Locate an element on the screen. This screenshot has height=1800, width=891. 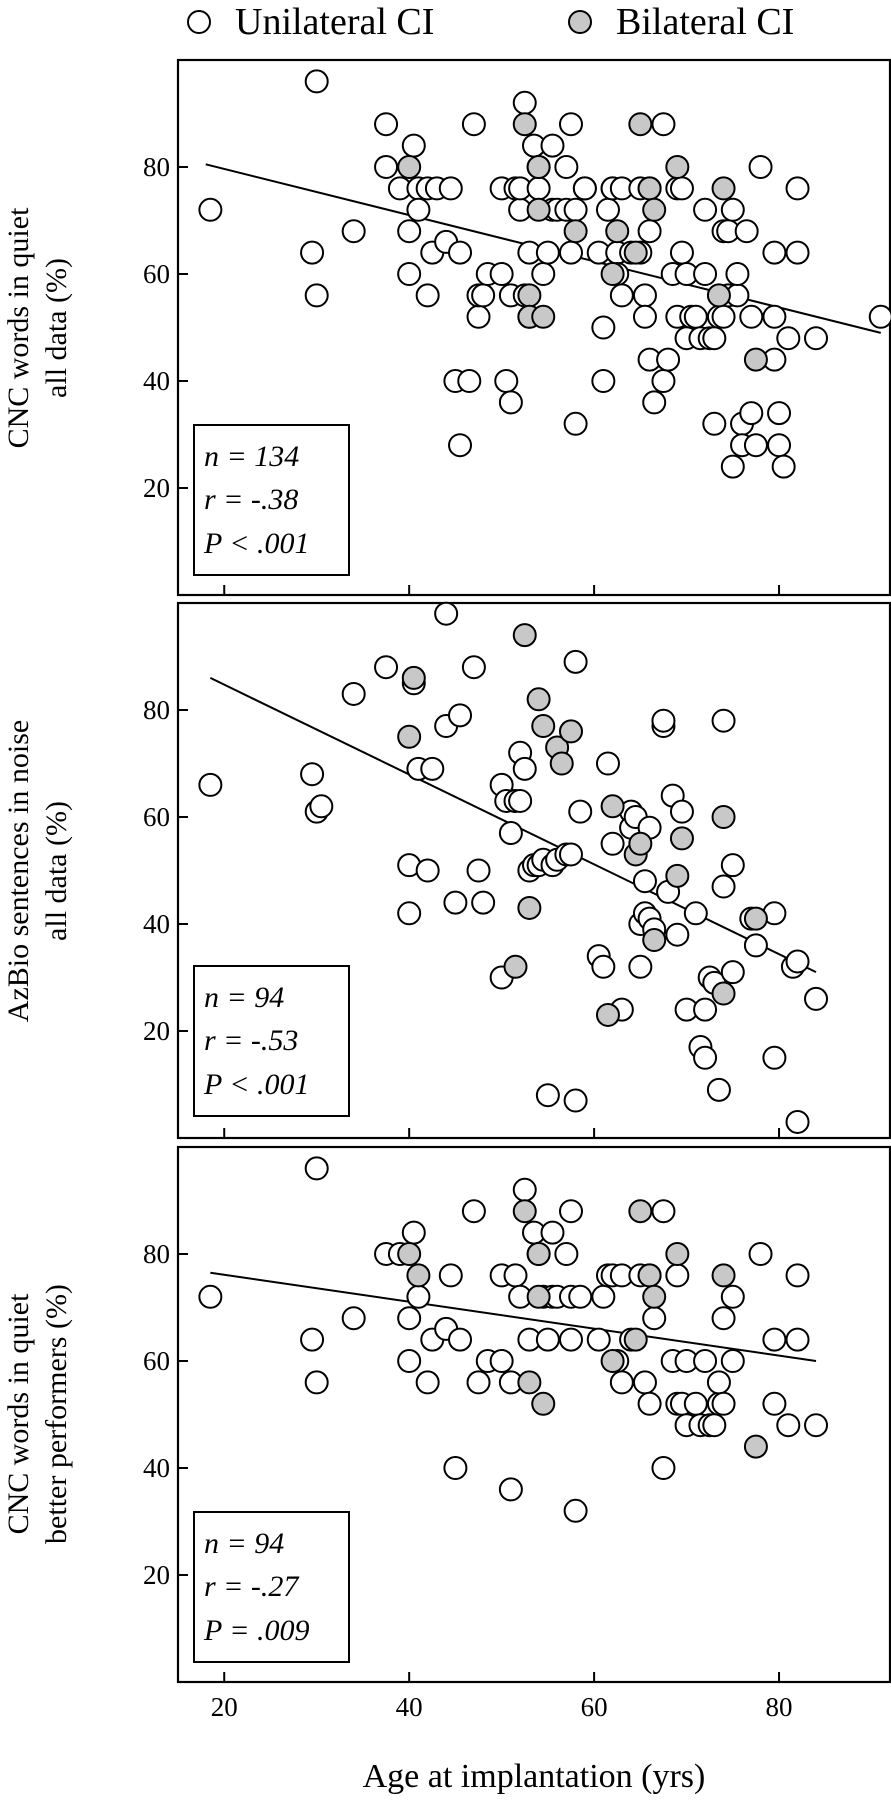
stats-box: n = 134 r = -.38 P < .001 is located at coordinates (271, 500).